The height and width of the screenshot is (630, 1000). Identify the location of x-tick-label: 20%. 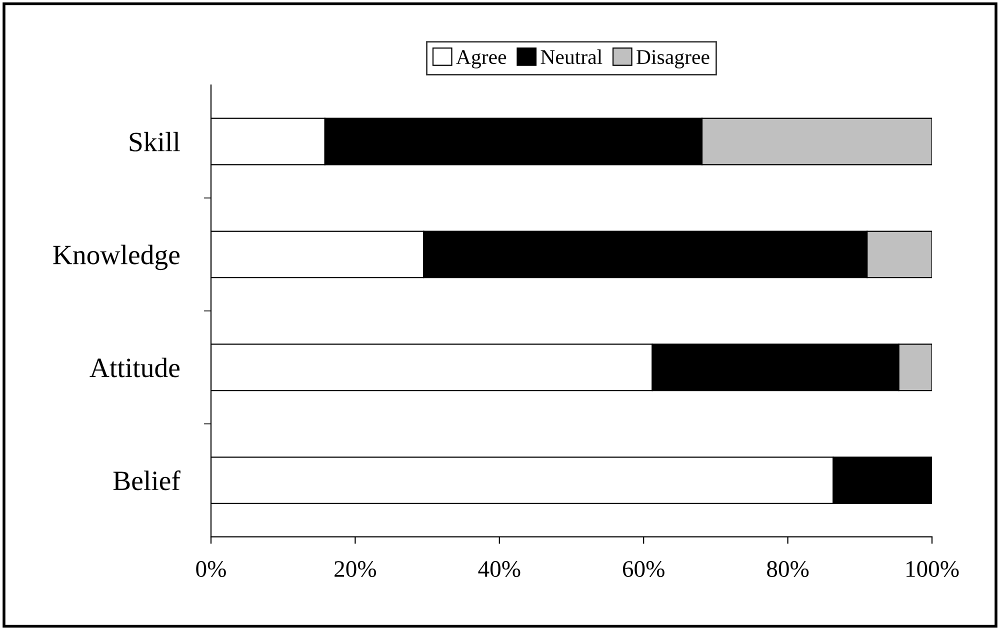
(355, 569).